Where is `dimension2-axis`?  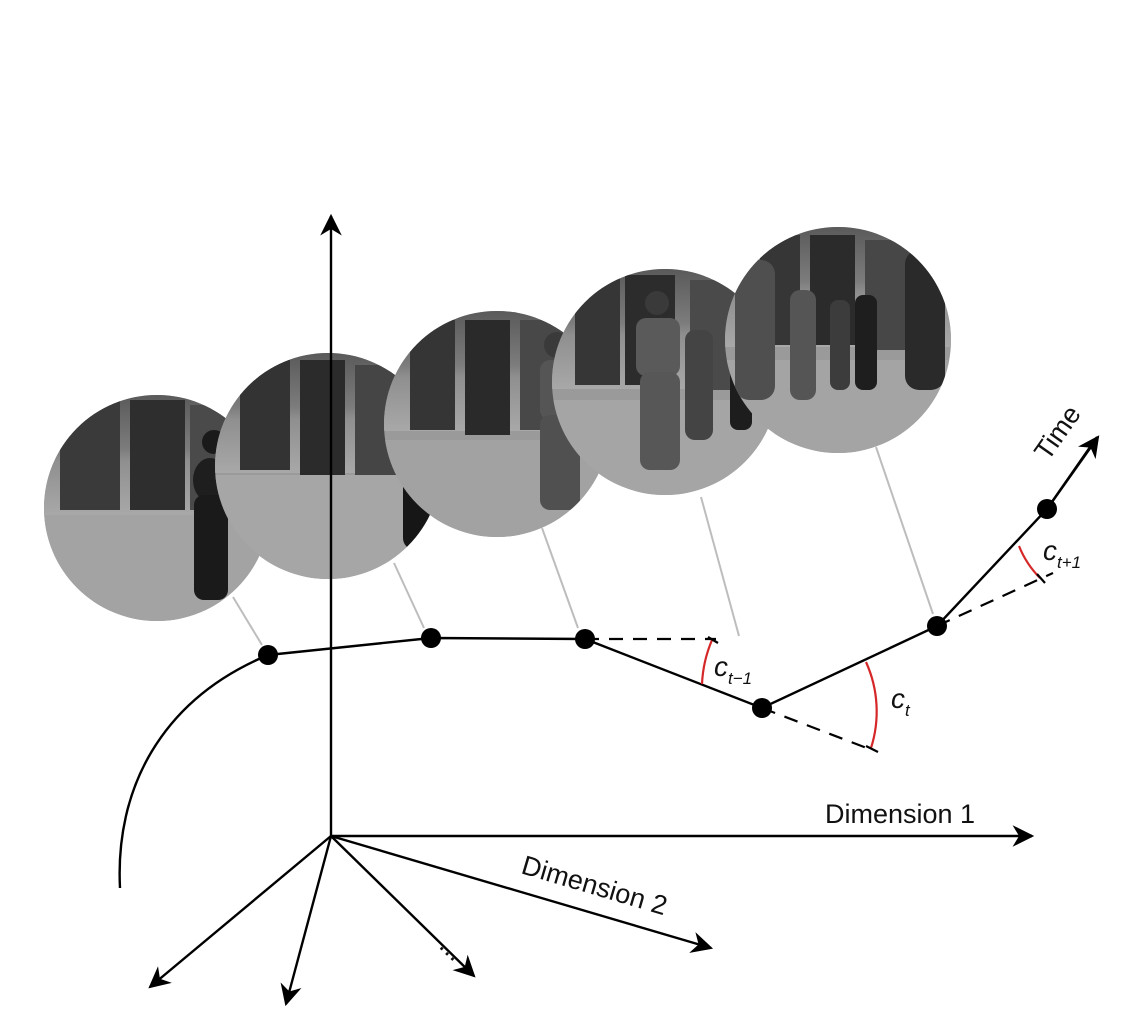
dimension2-axis is located at coordinates (522, 893).